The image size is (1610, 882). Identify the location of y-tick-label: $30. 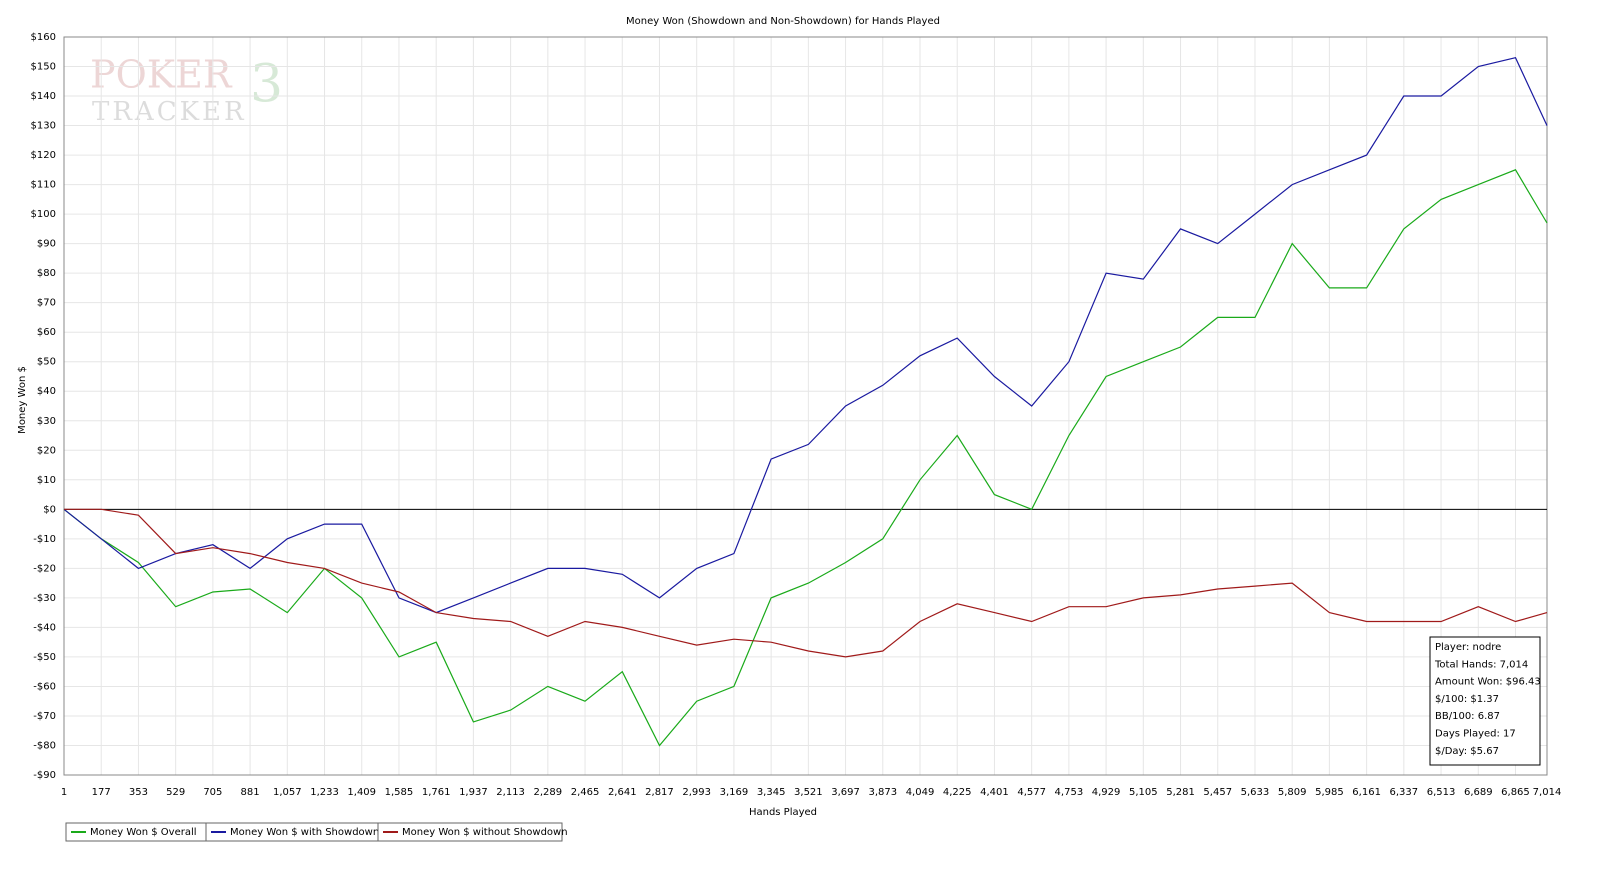
(46, 421).